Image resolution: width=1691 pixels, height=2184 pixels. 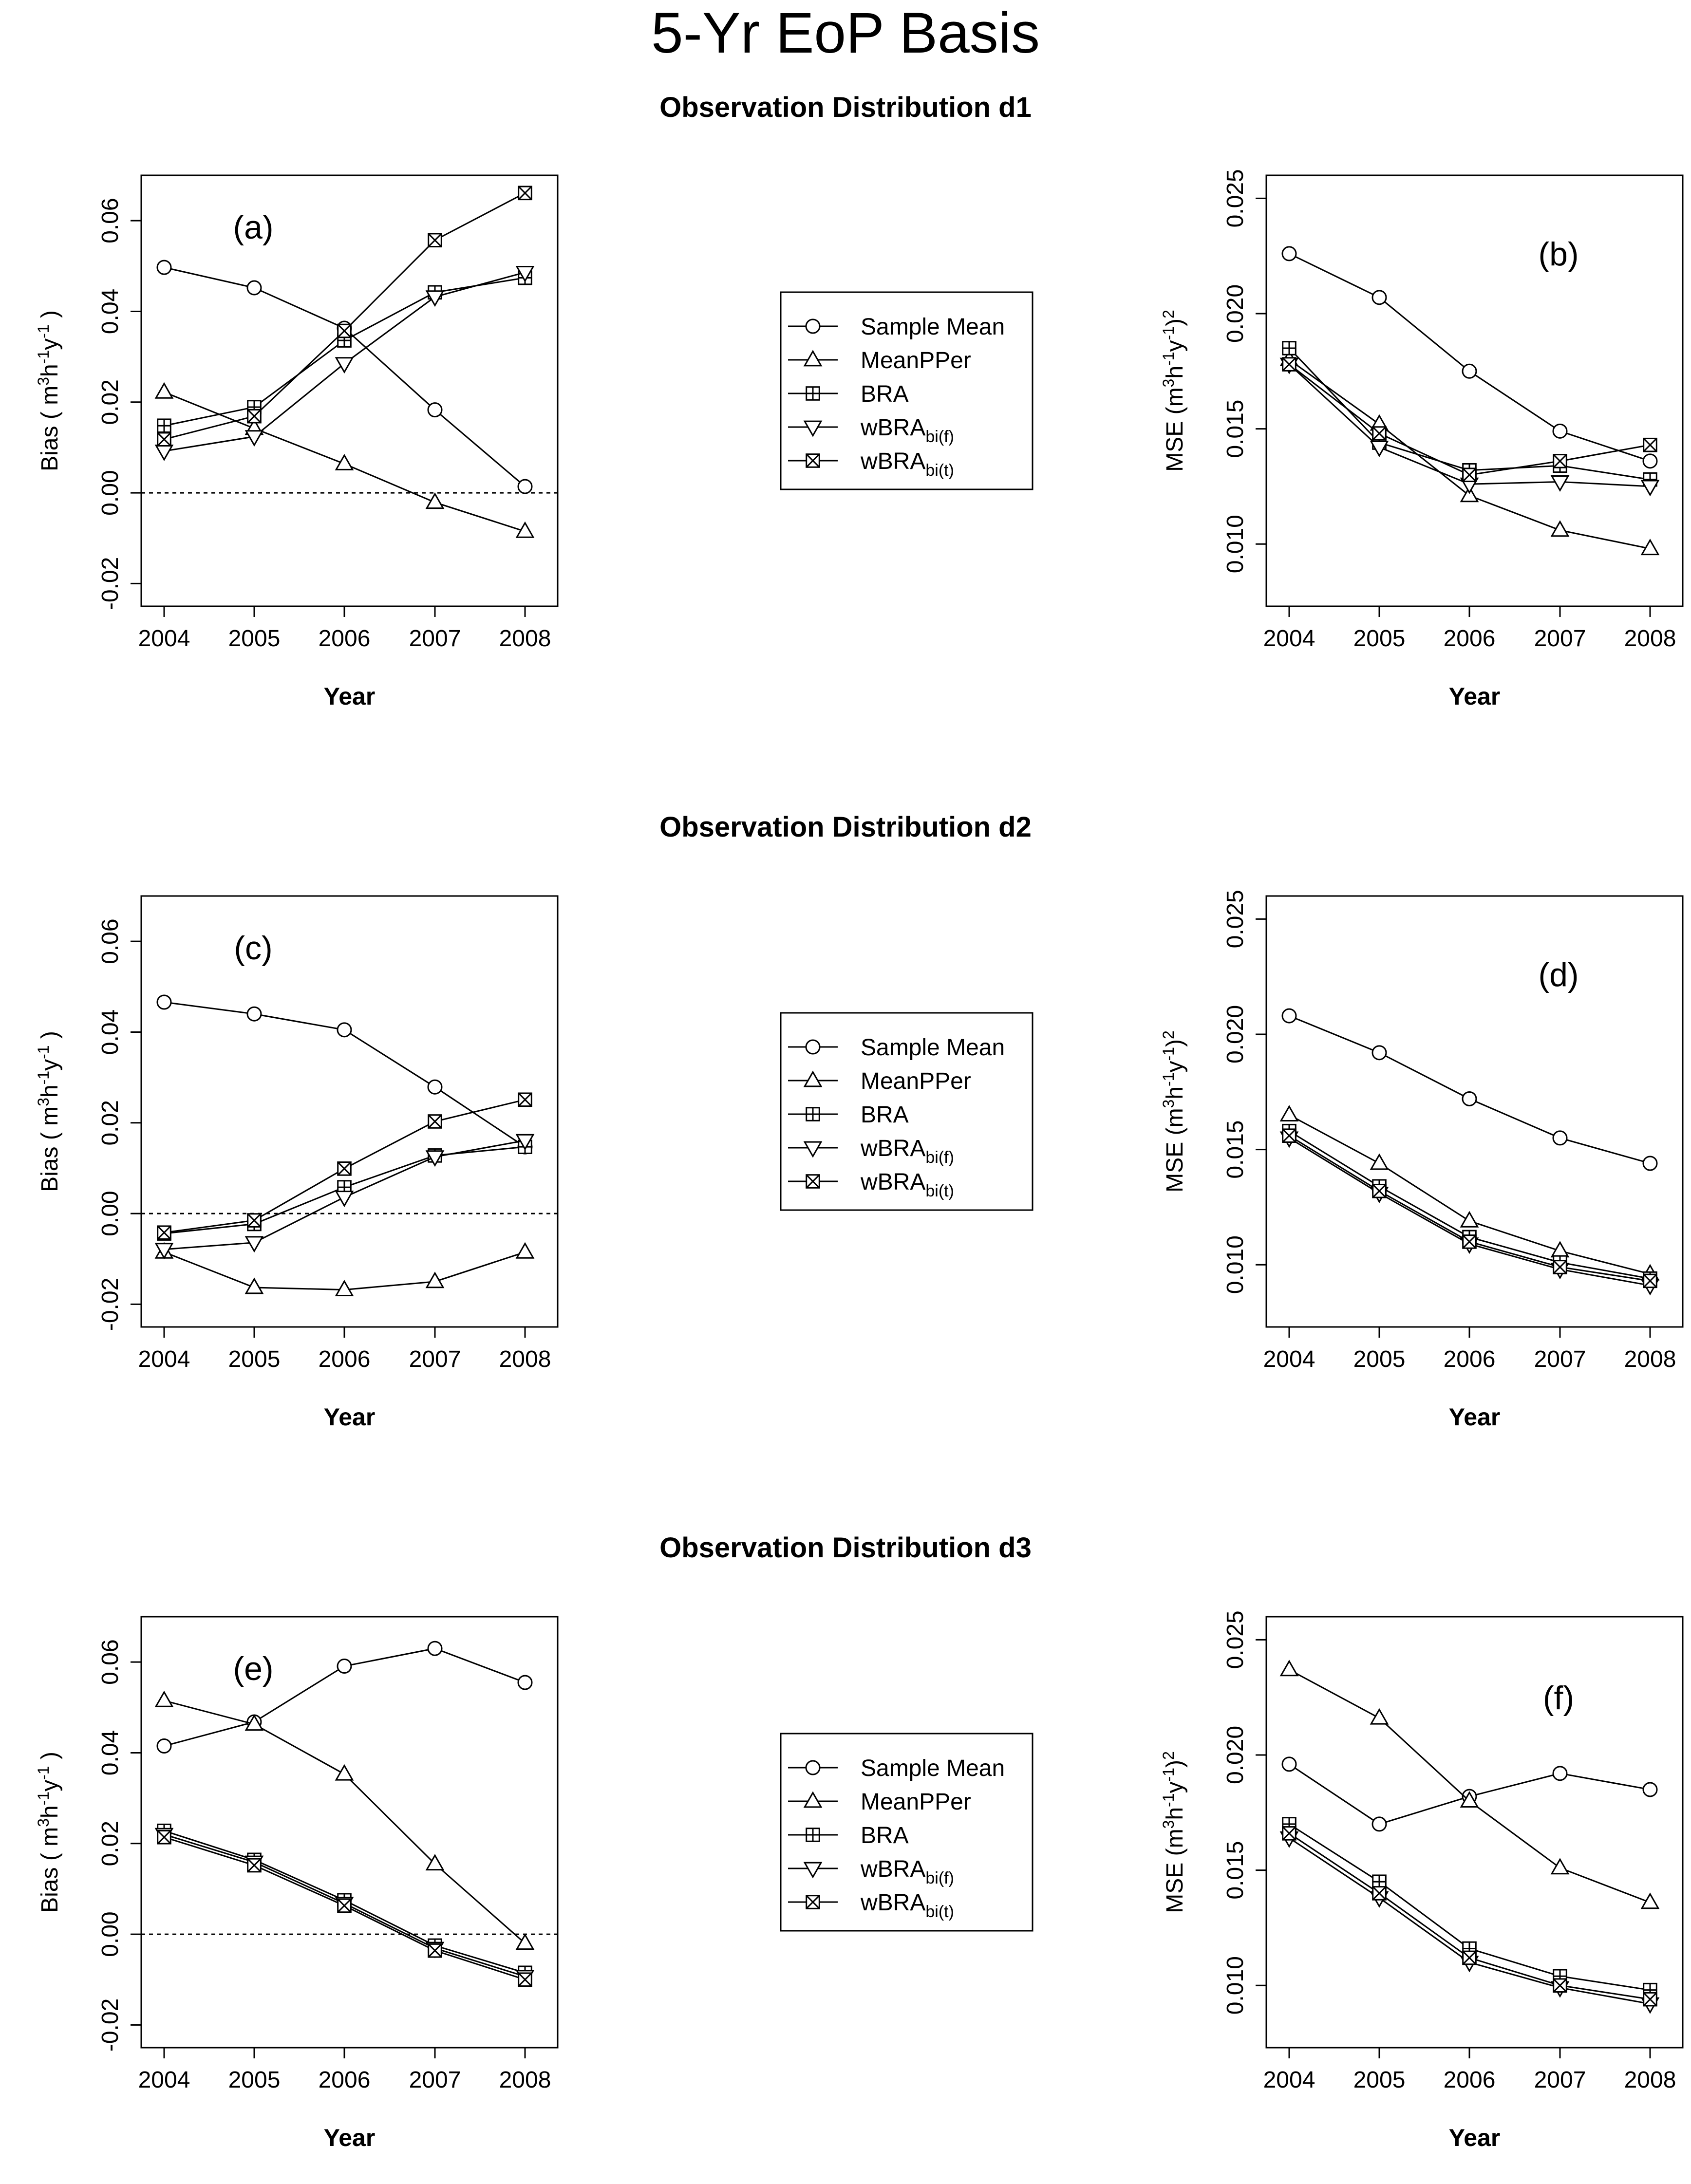 I want to click on legend-label-sub: bi(f), so click(x=939, y=1878).